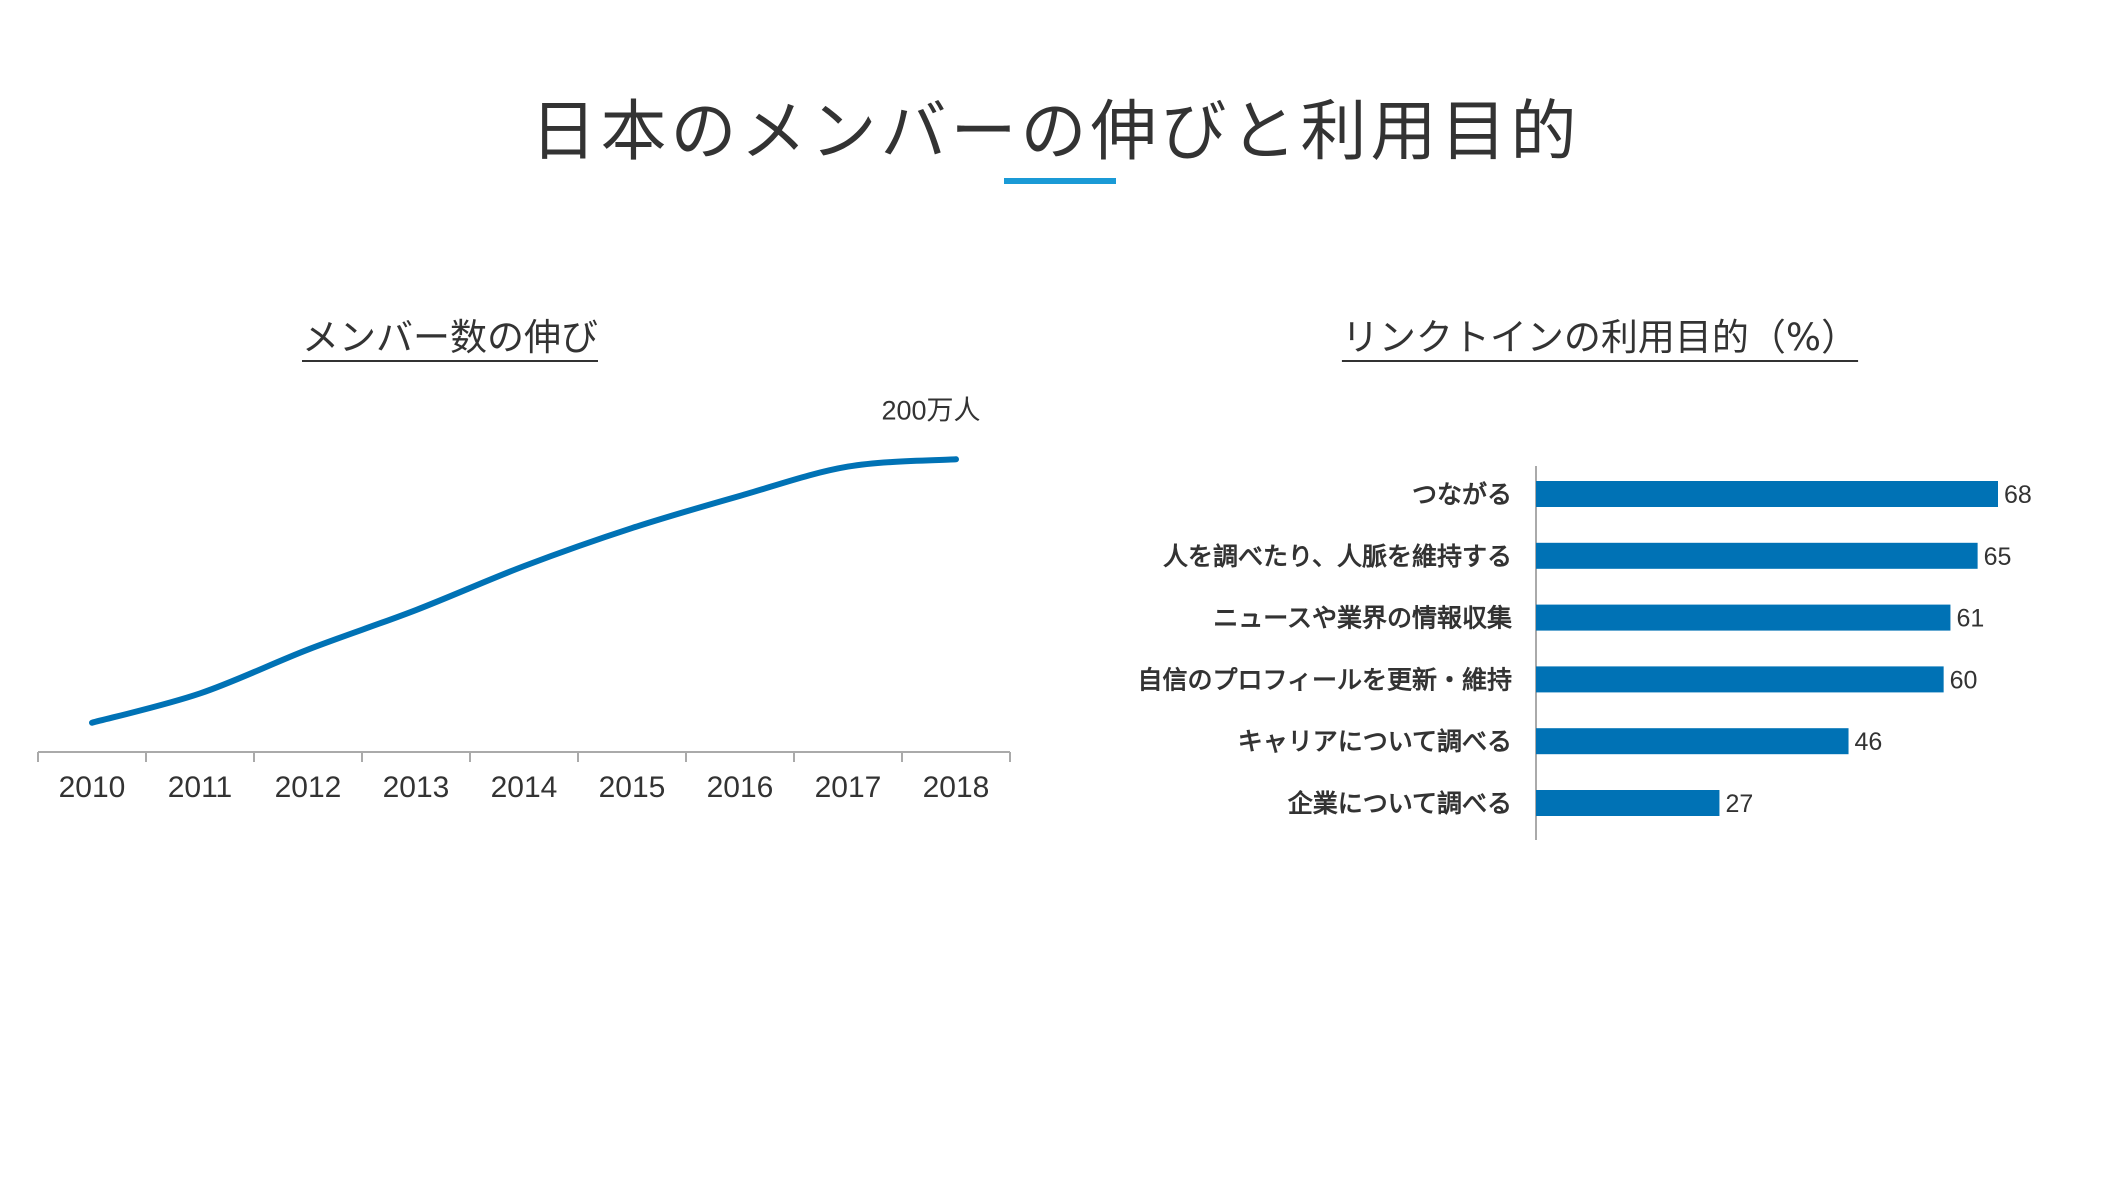 The image size is (2111, 1187). Describe the element at coordinates (1060, 181) in the screenshot. I see `title-accent-bar` at that location.